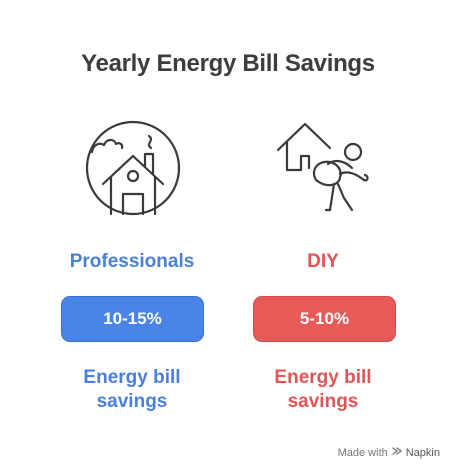  I want to click on column-label-professionals: Professionals, so click(132, 261).